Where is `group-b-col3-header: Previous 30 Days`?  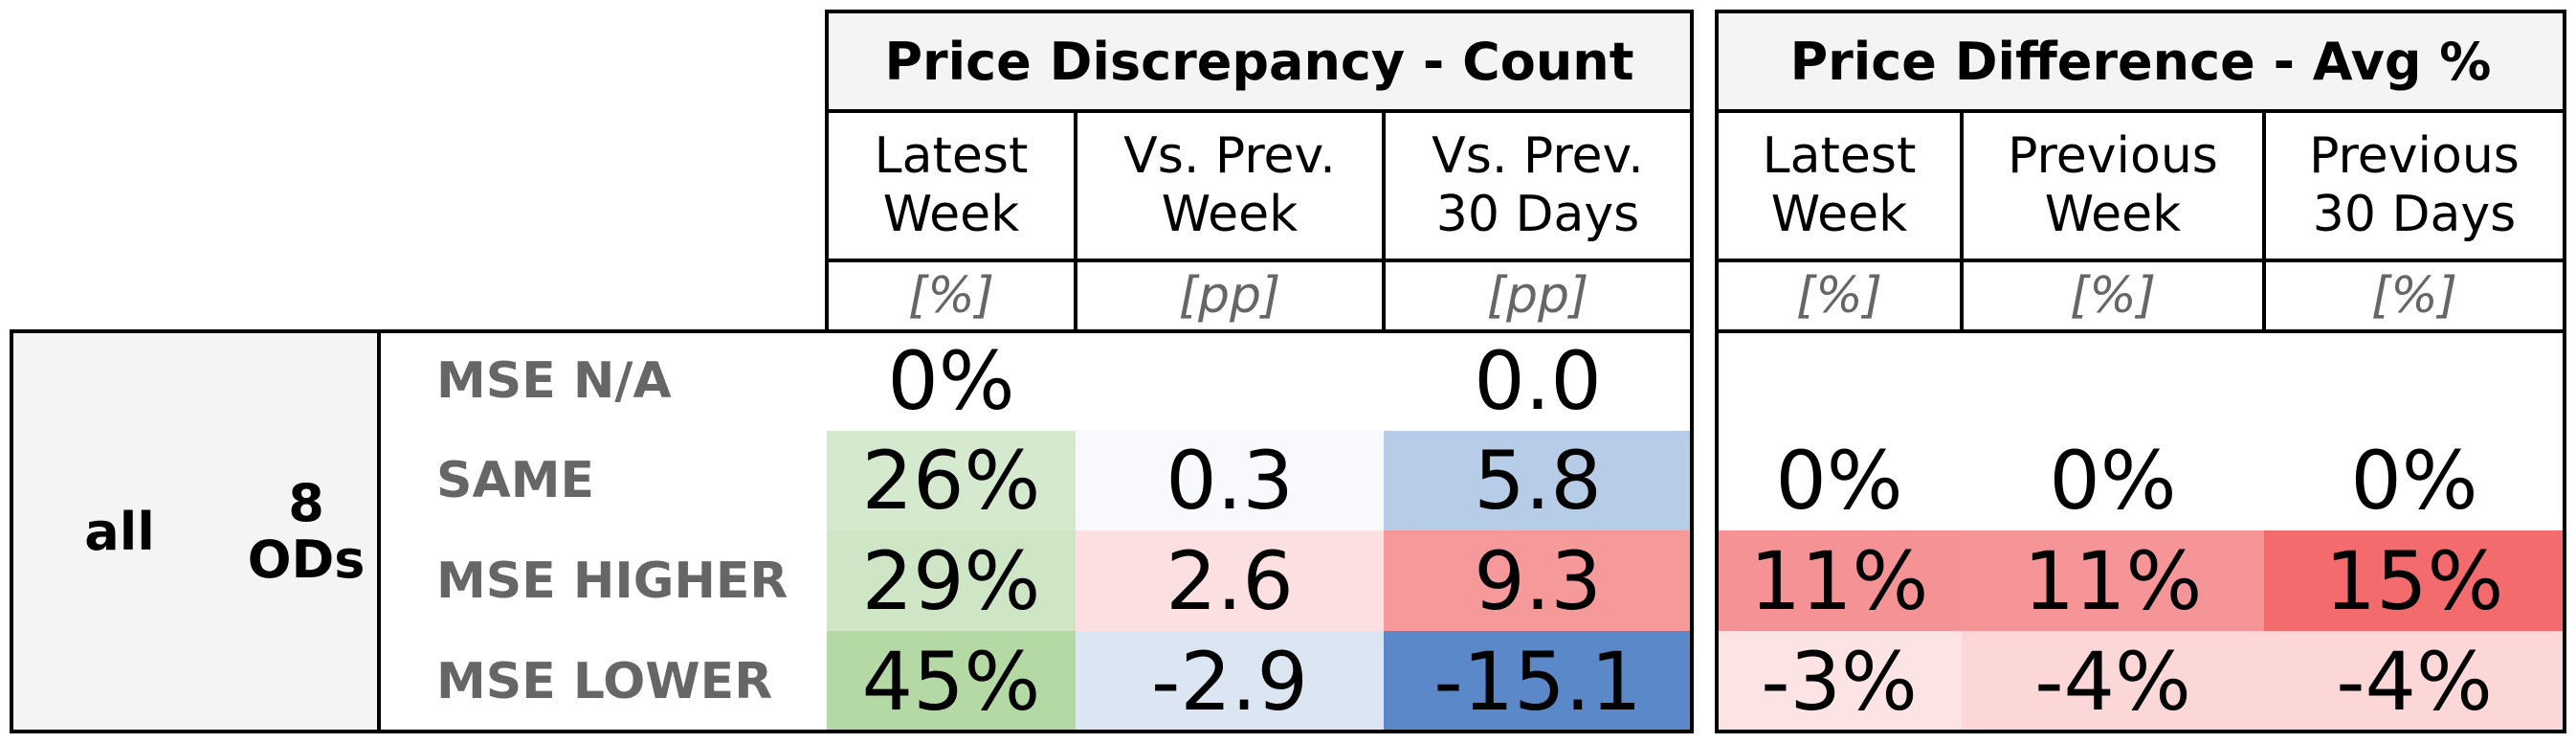
group-b-col3-header: Previous 30 Days is located at coordinates (2414, 185).